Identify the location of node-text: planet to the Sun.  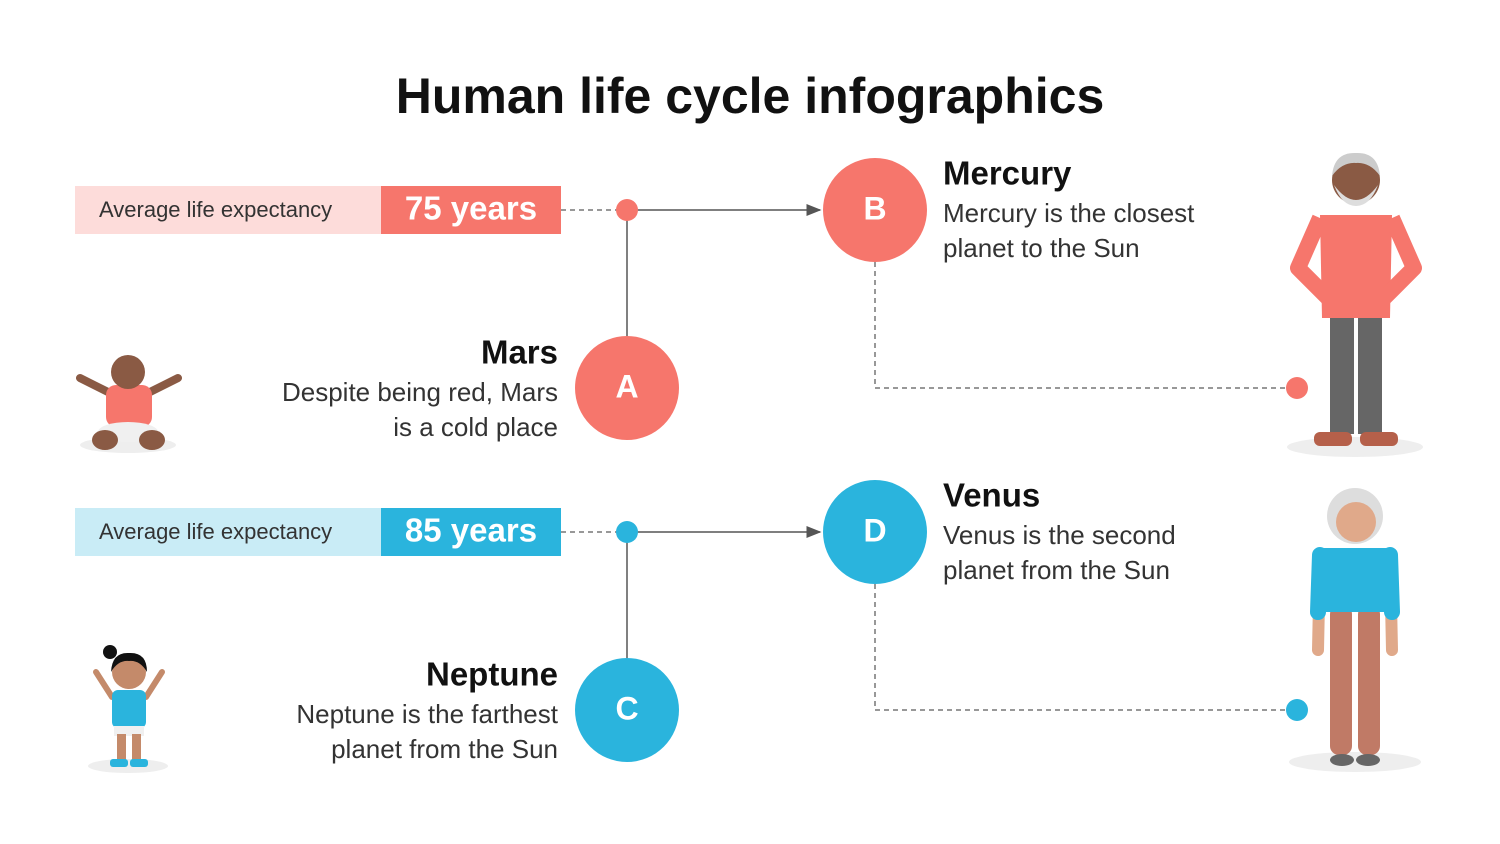
(1041, 248).